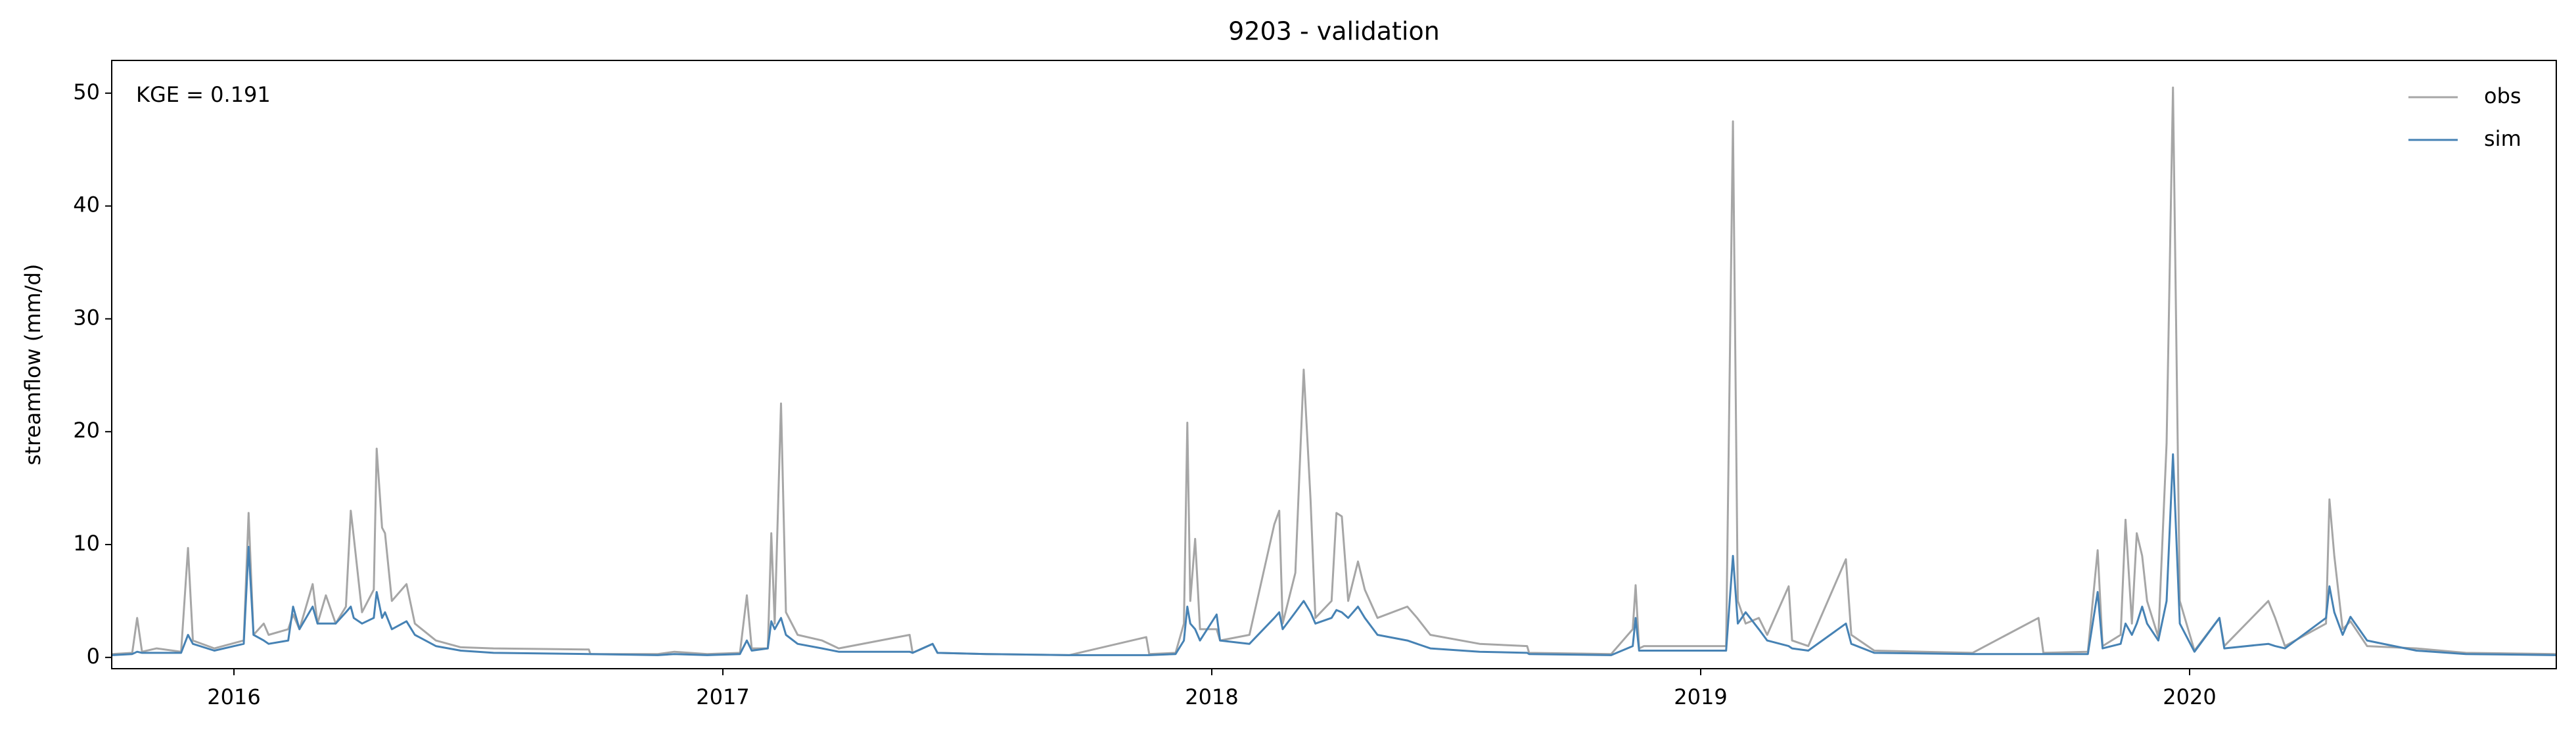  I want to click on x-tick-label: 2017, so click(722, 696).